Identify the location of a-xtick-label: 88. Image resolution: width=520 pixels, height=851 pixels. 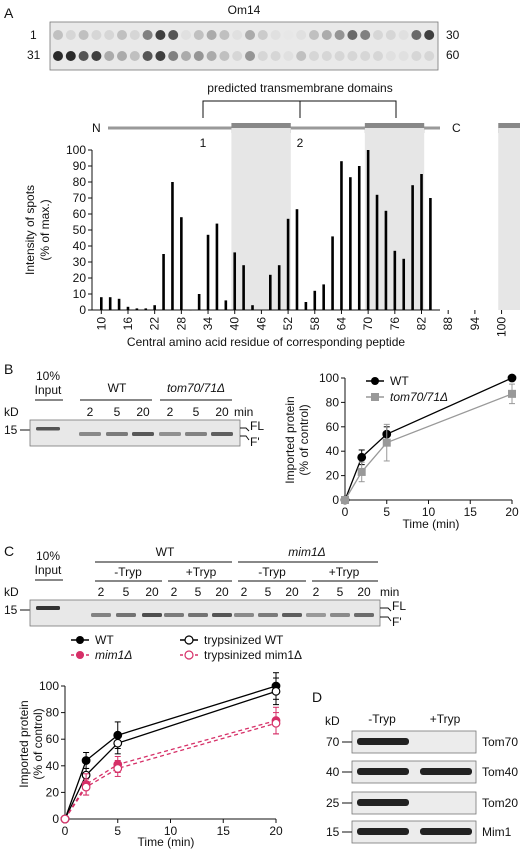
(448, 324).